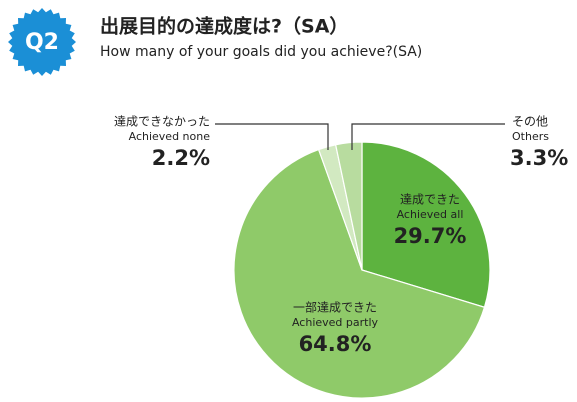 This screenshot has height=402, width=577. What do you see at coordinates (539, 158) in the screenshot?
I see `value-label: 3.3%` at bounding box center [539, 158].